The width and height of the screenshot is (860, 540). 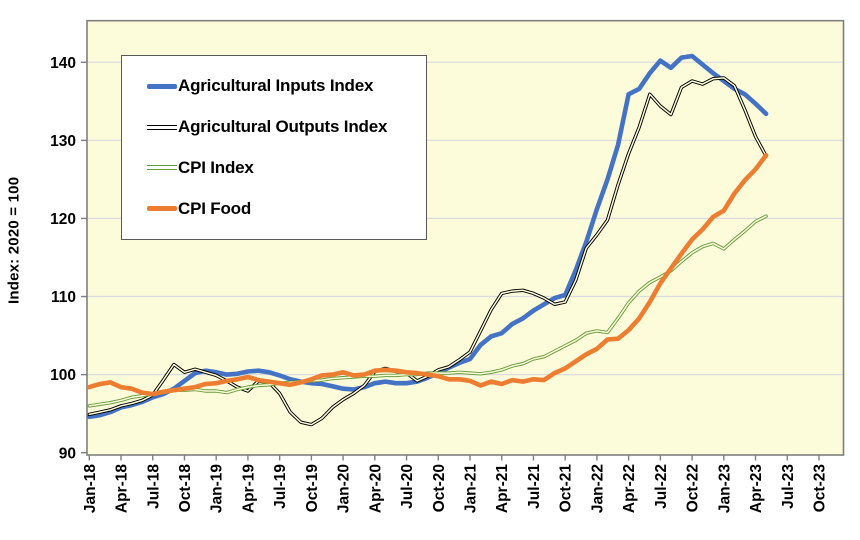 I want to click on legend-item-agricultural-inputs: Agricultural Inputs Index, so click(x=283, y=86).